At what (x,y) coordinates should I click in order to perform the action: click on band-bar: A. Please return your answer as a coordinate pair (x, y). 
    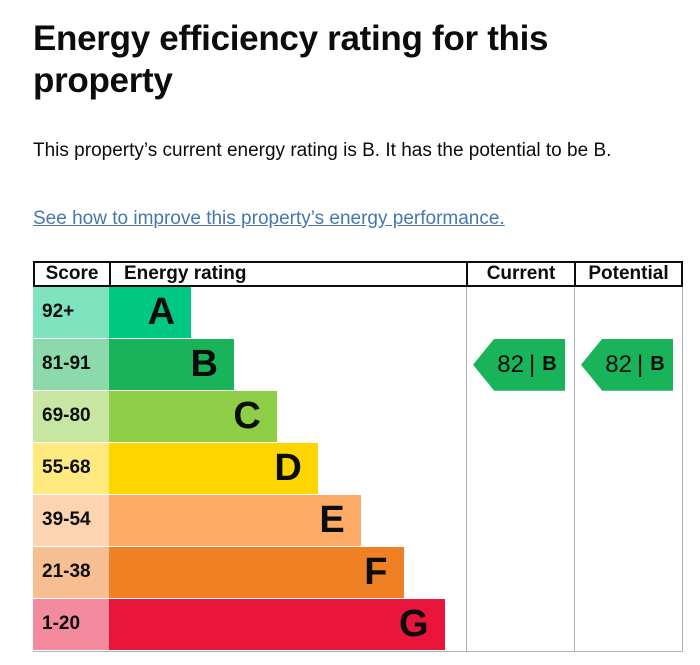
    Looking at the image, I should click on (150, 312).